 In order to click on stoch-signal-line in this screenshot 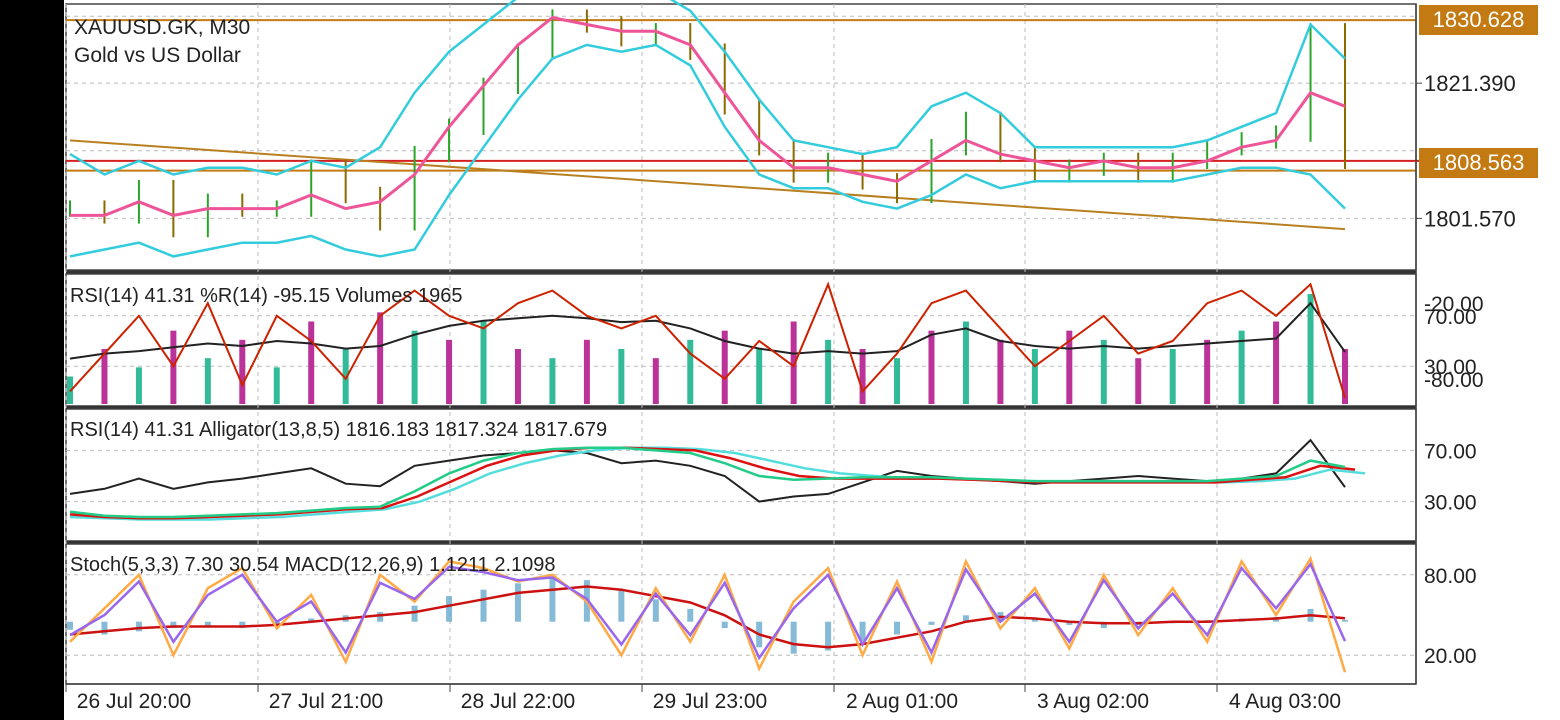, I will do `click(708, 611)`.